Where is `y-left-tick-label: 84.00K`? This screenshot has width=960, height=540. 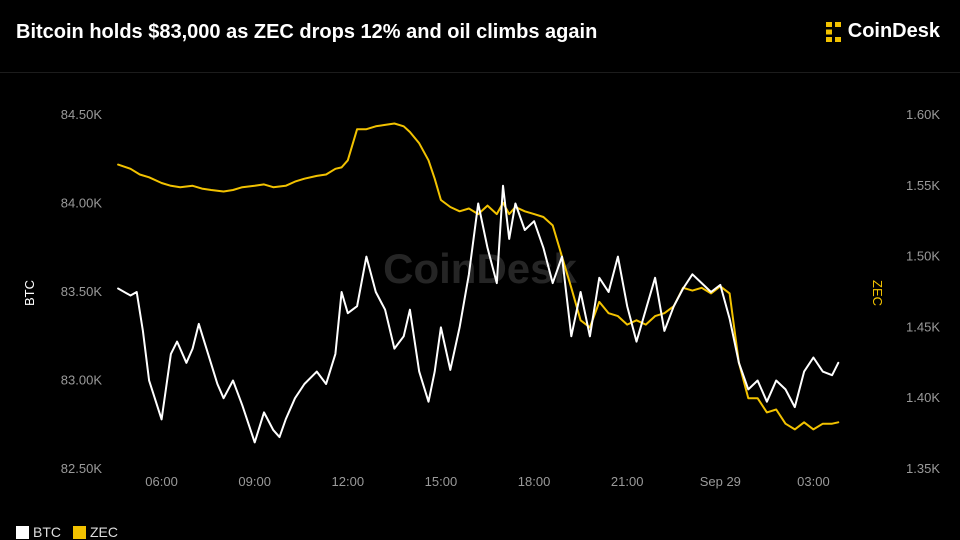 y-left-tick-label: 84.00K is located at coordinates (82, 203).